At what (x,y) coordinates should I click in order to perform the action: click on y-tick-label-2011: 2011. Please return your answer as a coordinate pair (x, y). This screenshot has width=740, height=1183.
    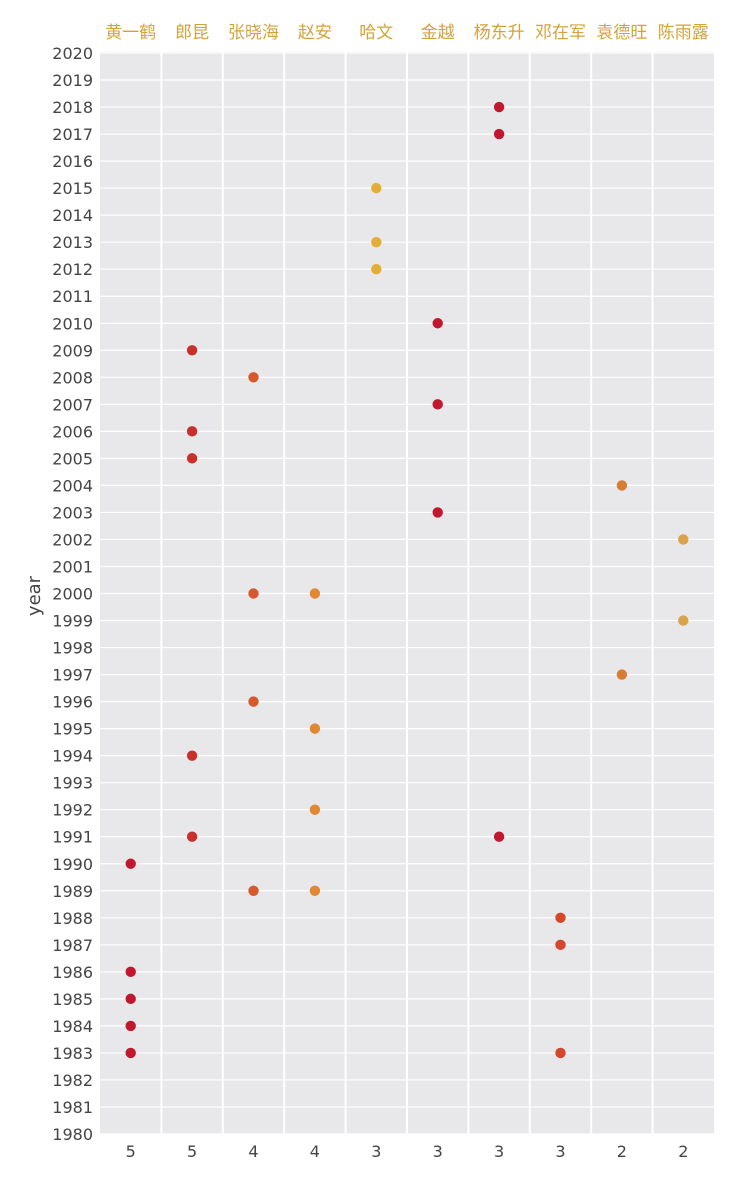
    Looking at the image, I should click on (72, 296).